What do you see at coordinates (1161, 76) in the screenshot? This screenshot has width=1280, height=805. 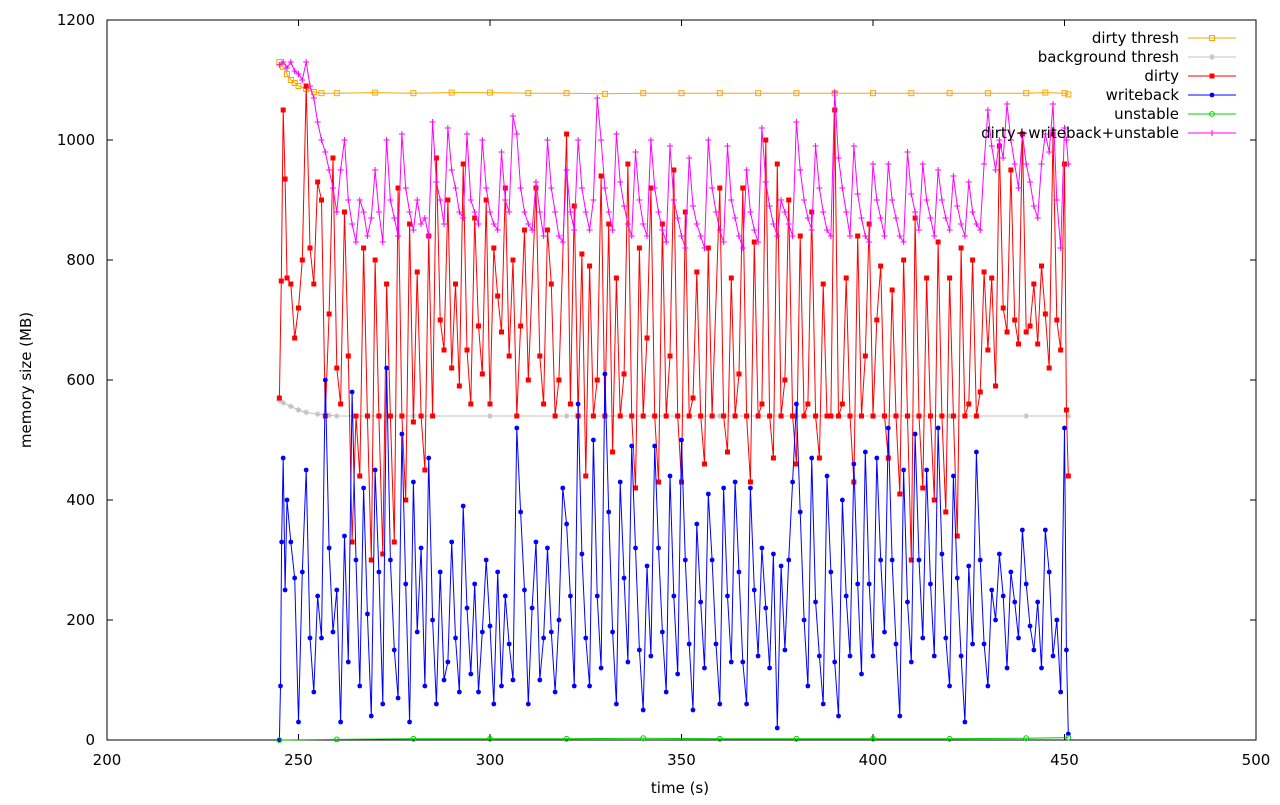 I see `legend-label: dirty` at bounding box center [1161, 76].